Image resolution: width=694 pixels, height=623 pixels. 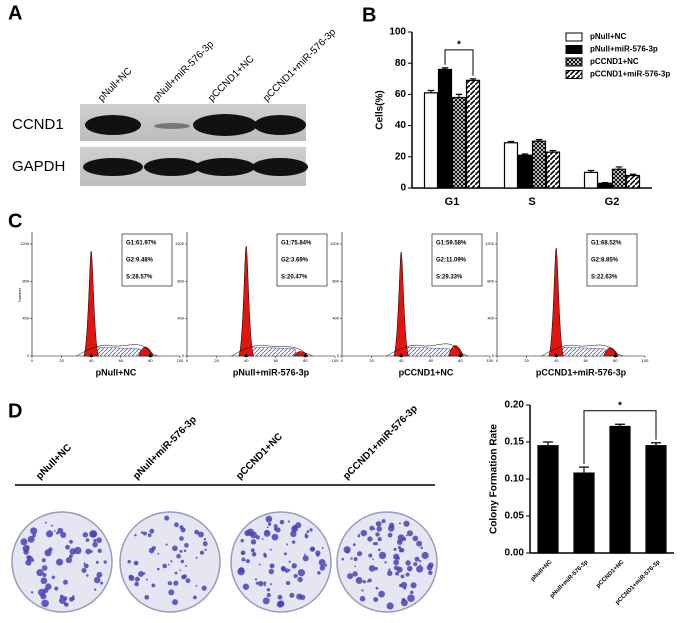 I want to click on flow-label: pNull+miR-576-3p, so click(x=271, y=372).